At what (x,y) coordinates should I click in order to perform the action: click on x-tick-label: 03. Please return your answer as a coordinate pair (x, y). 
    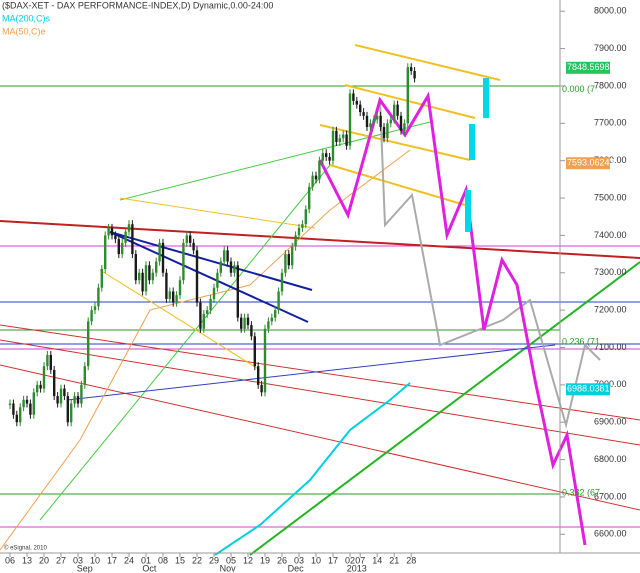
    Looking at the image, I should click on (78, 560).